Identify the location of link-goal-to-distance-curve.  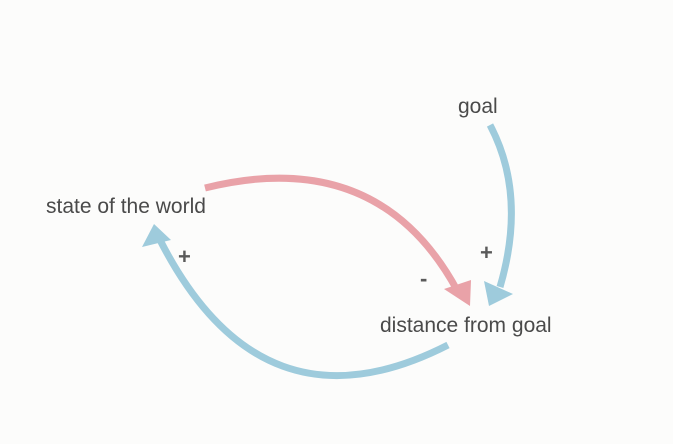
(500, 205).